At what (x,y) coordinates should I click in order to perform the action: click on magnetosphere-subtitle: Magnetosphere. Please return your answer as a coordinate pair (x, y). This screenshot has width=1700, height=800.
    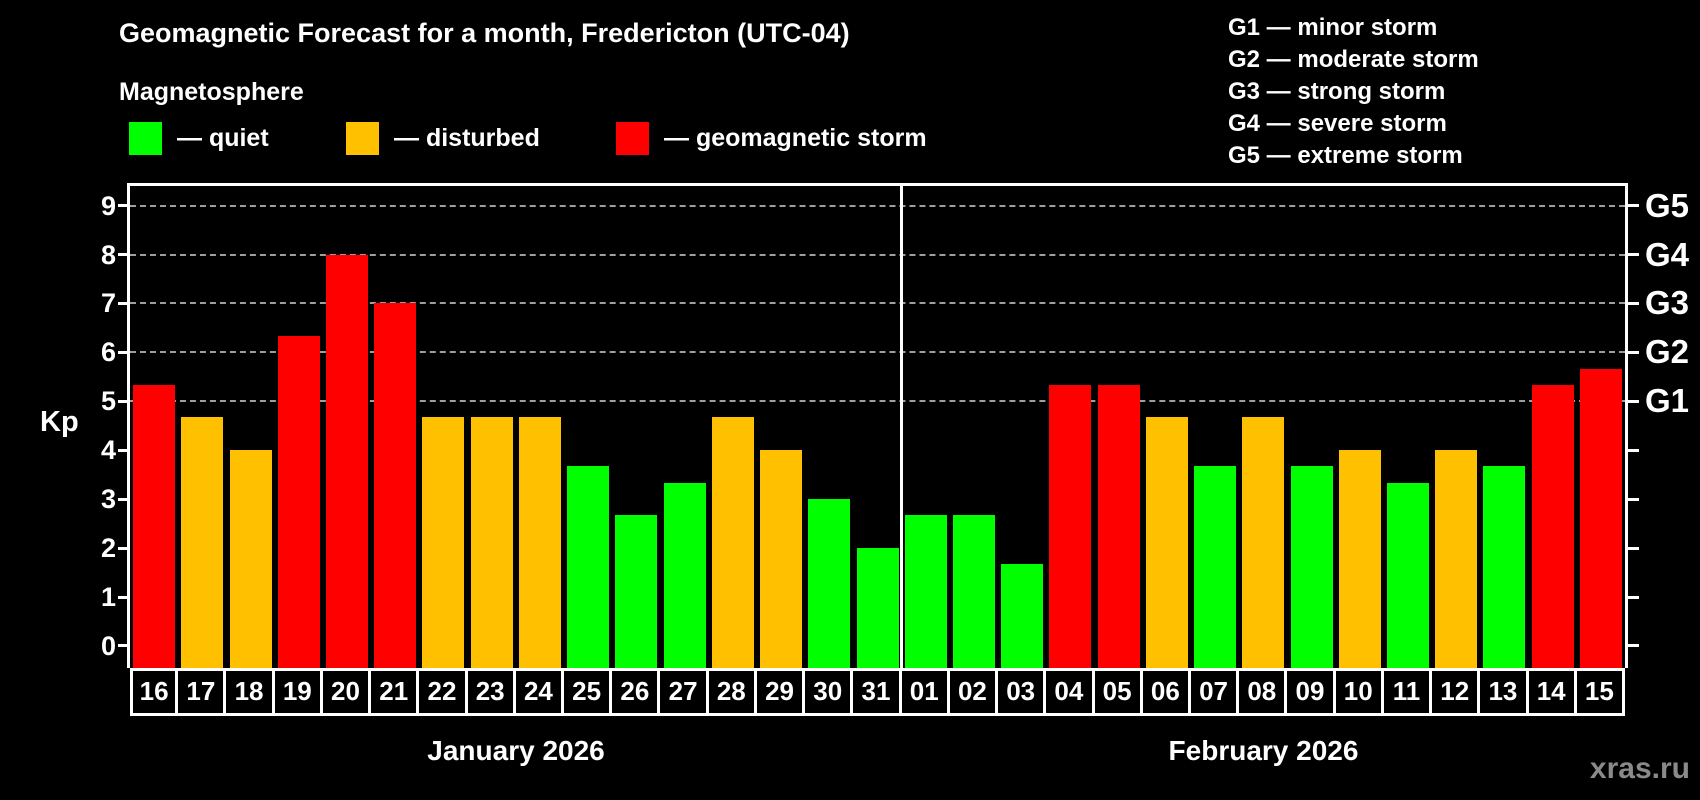
    Looking at the image, I should click on (211, 92).